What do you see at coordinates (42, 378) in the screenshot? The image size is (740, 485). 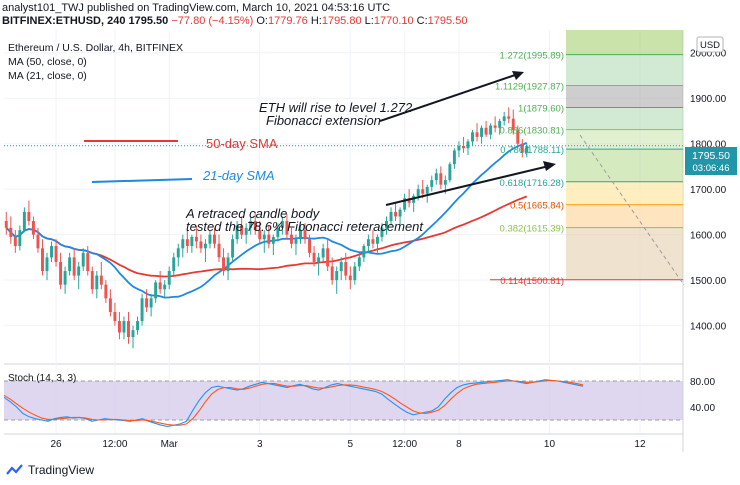 I see `stoch-title: Stoch (14, 3, 3)` at bounding box center [42, 378].